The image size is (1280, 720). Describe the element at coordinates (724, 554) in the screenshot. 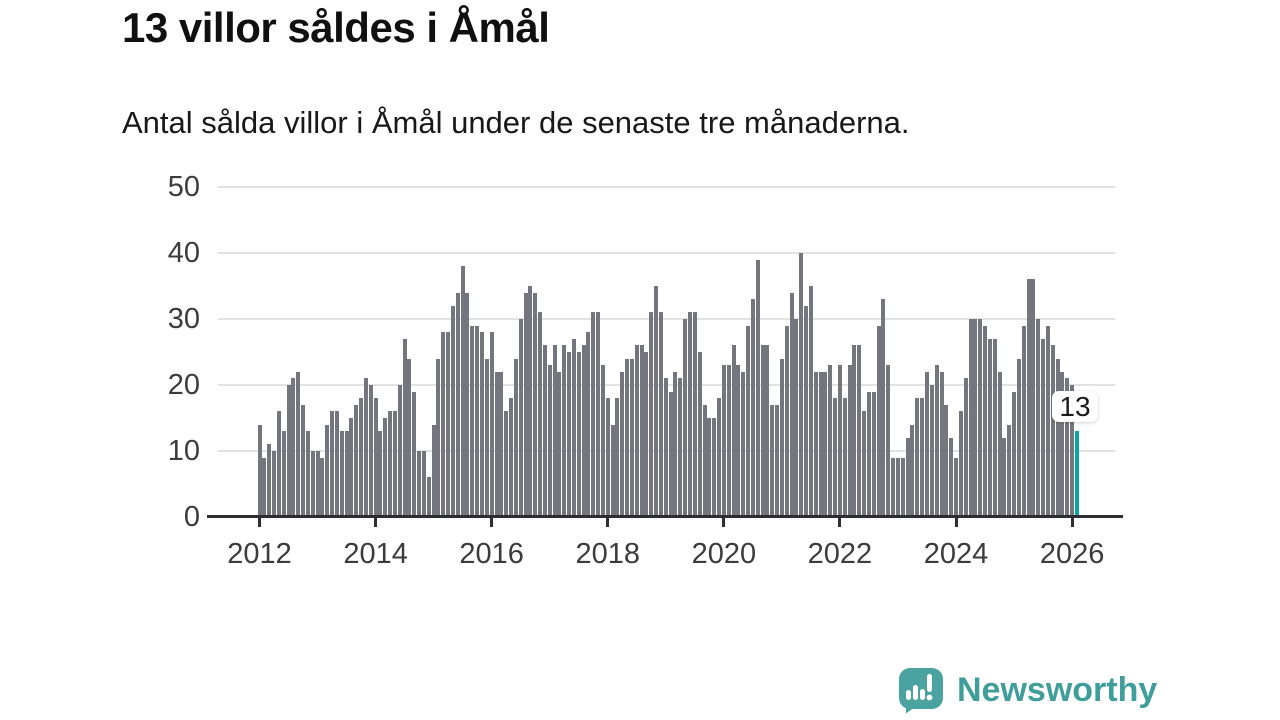

I see `x-tick-label: 2020` at that location.